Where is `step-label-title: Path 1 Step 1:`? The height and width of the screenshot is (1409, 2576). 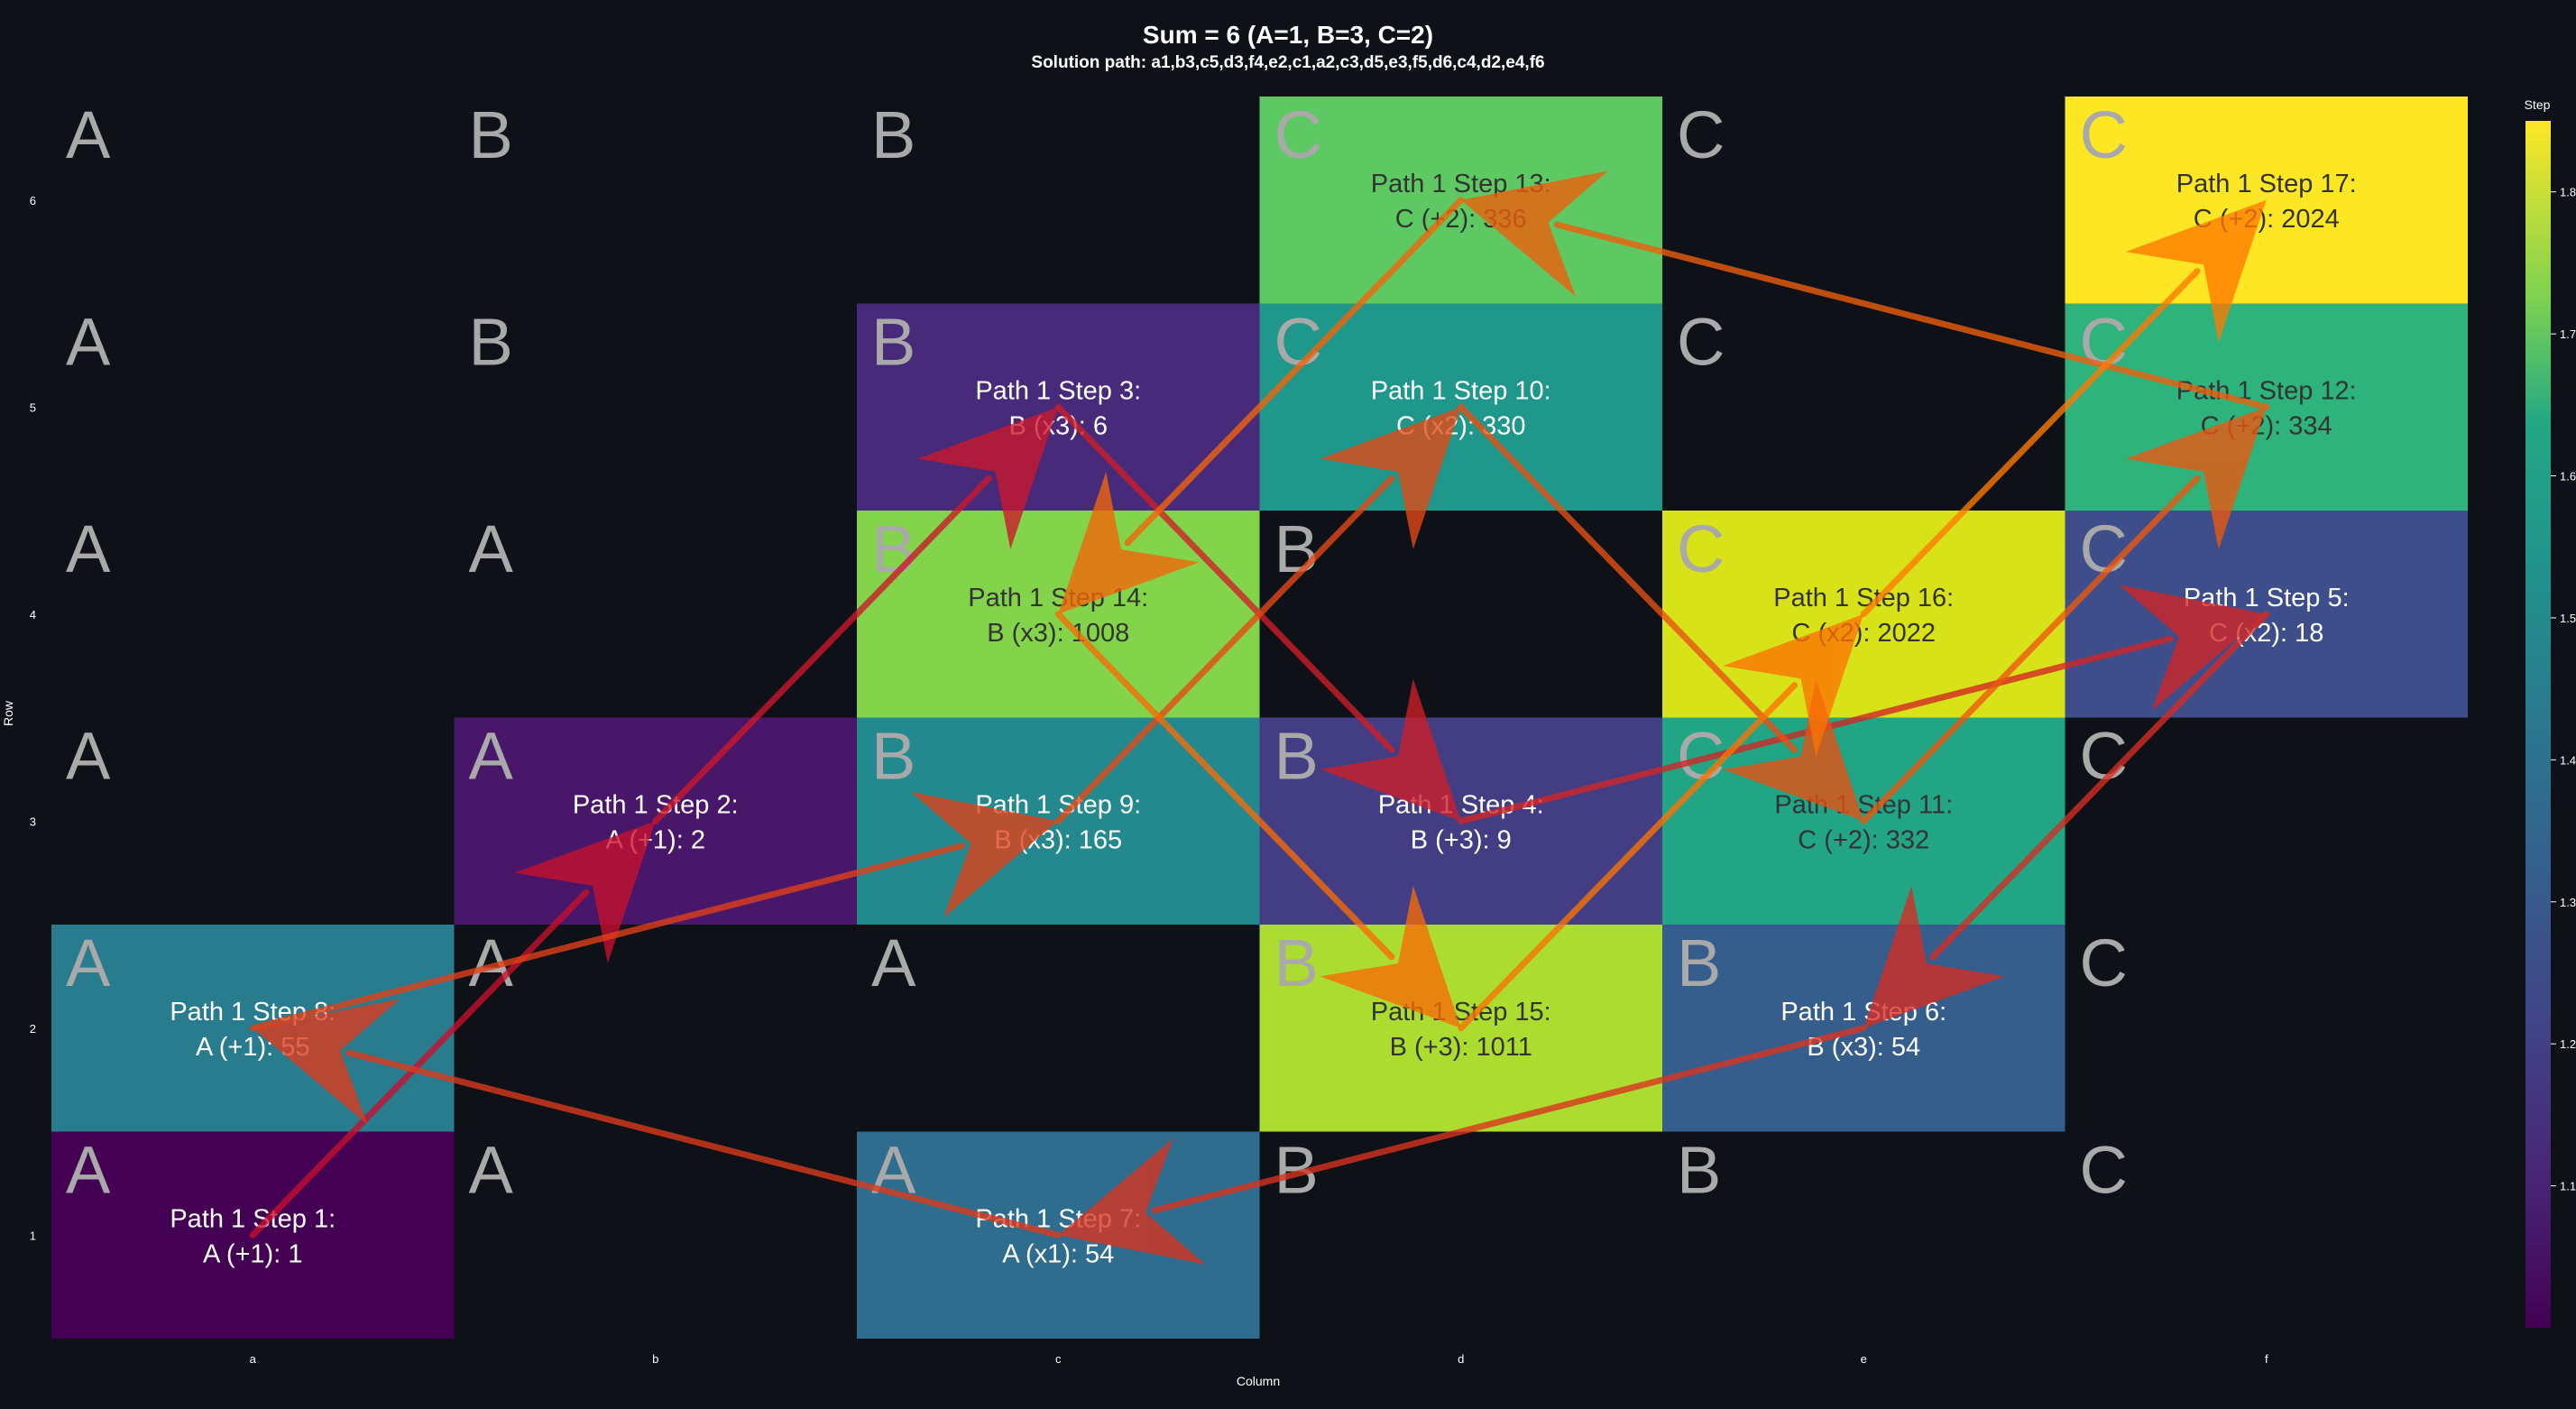 step-label-title: Path 1 Step 1: is located at coordinates (253, 1218).